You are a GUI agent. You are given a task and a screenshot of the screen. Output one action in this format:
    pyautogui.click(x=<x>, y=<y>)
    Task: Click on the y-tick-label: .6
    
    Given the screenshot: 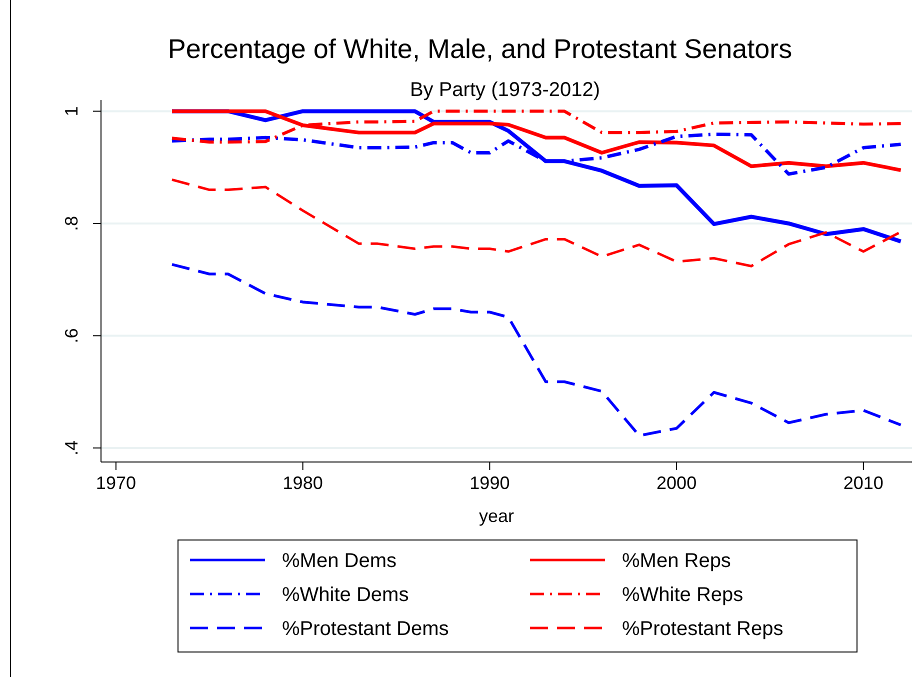 What is the action you would take?
    pyautogui.click(x=71, y=336)
    